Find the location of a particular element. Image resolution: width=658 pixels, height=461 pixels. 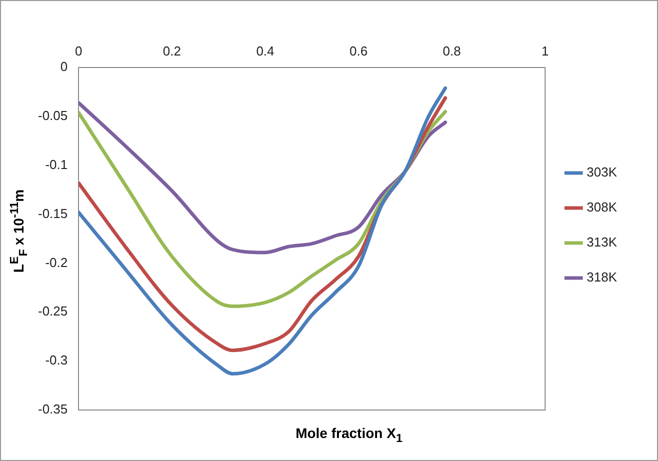

x-tick-label: 0.8 is located at coordinates (451, 50).